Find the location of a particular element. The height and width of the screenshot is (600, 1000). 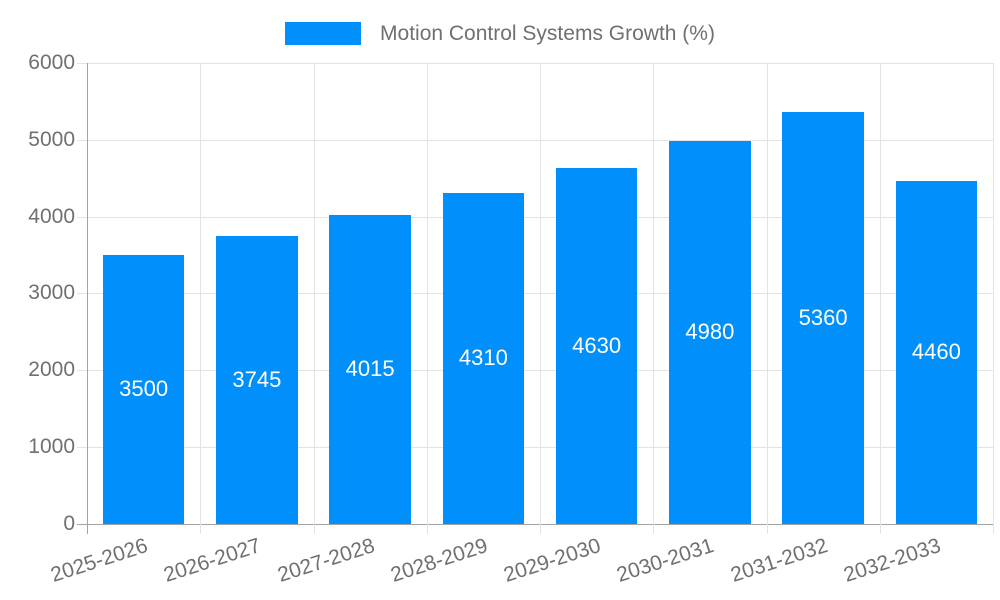

x-axis-baseline is located at coordinates (535, 524).